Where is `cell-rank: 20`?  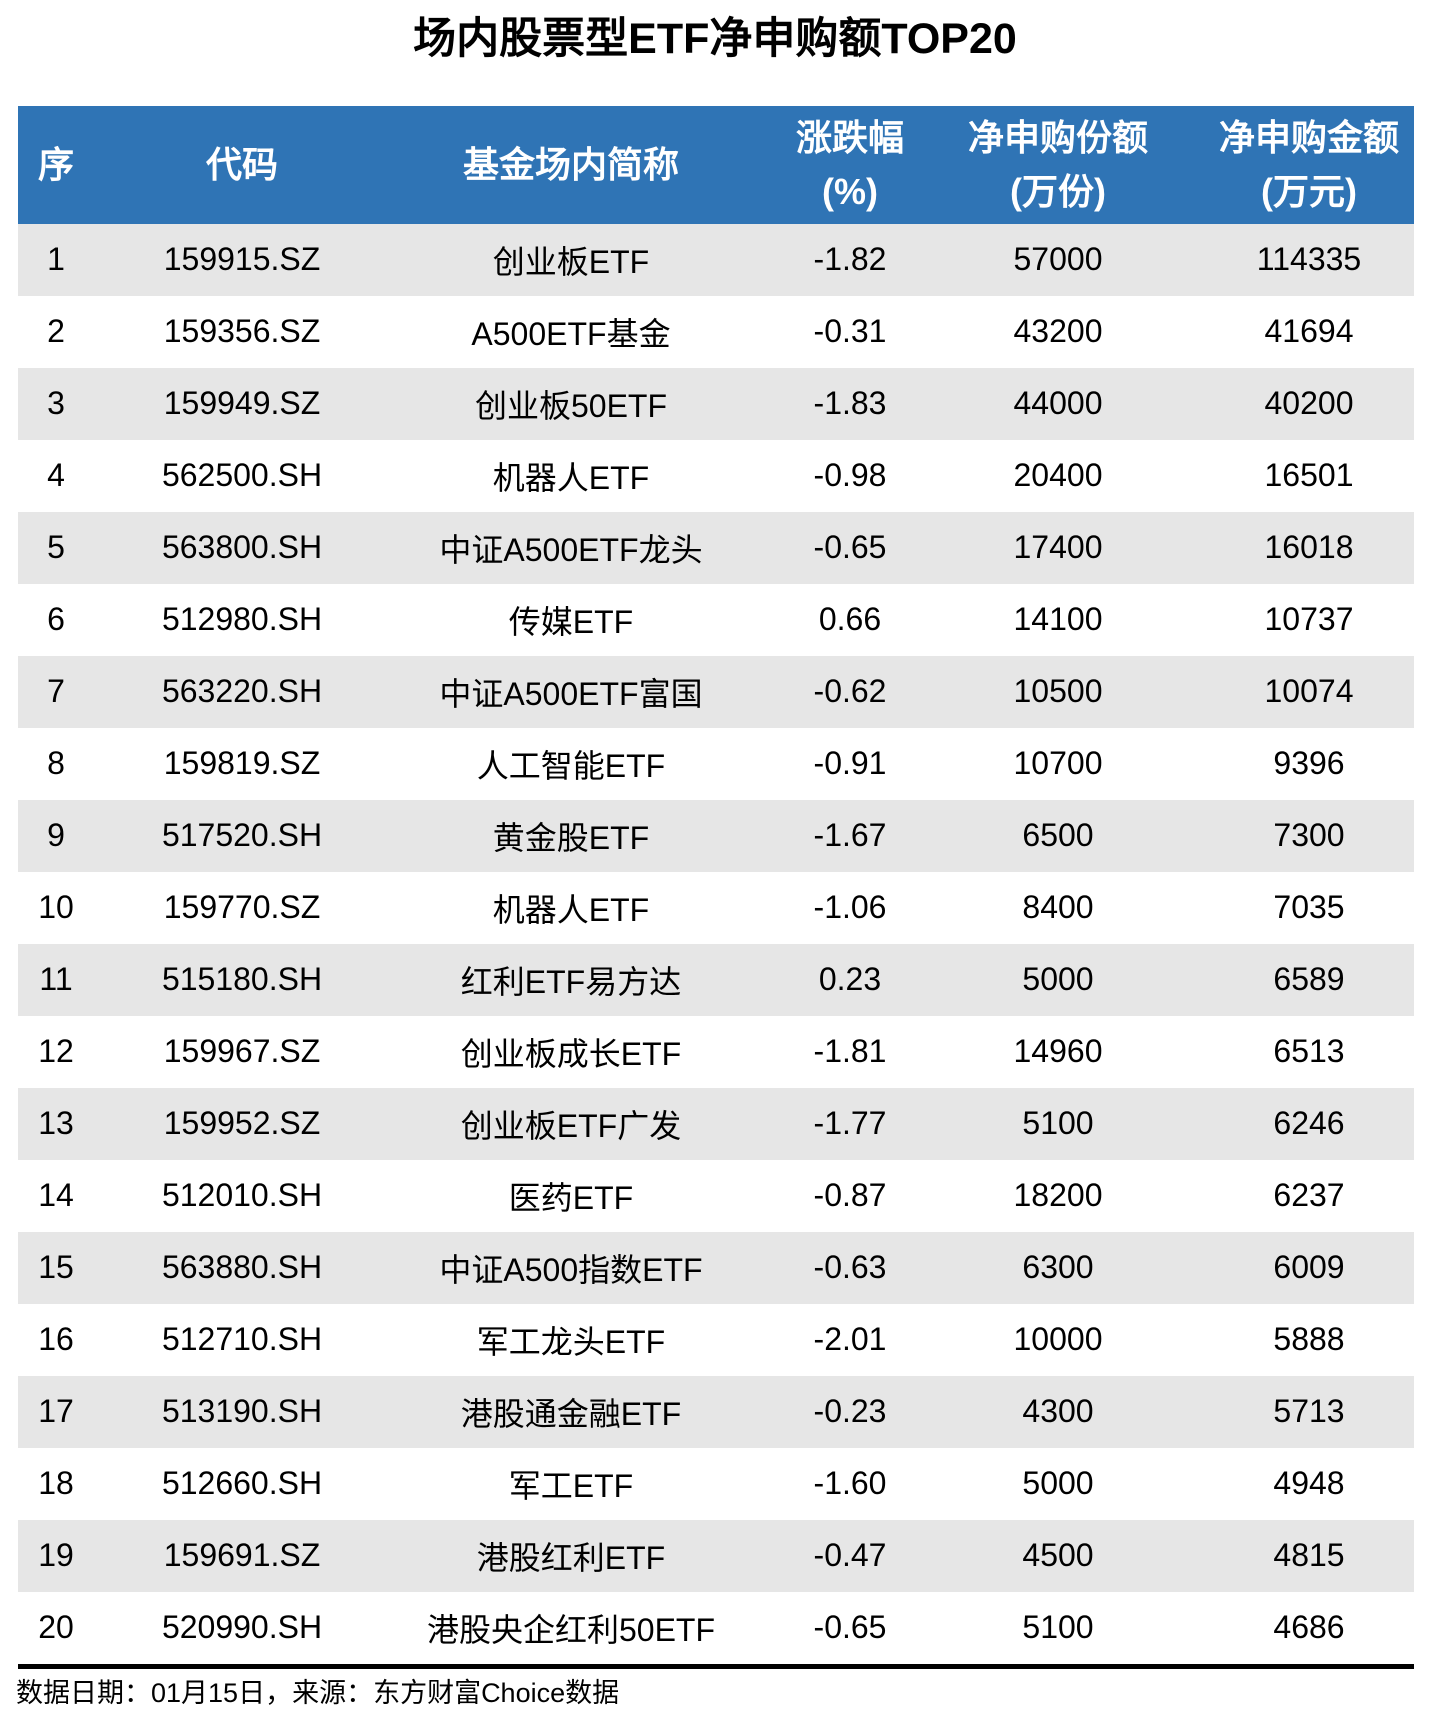
cell-rank: 20 is located at coordinates (56, 1627).